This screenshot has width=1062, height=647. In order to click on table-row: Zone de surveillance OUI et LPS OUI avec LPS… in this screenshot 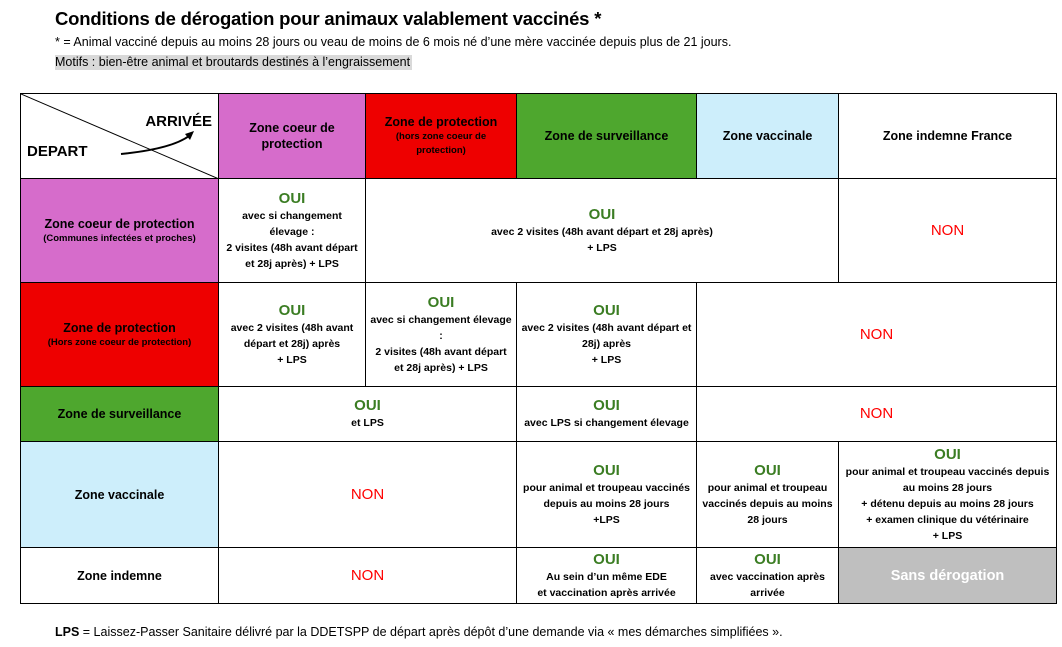, I will do `click(538, 414)`.